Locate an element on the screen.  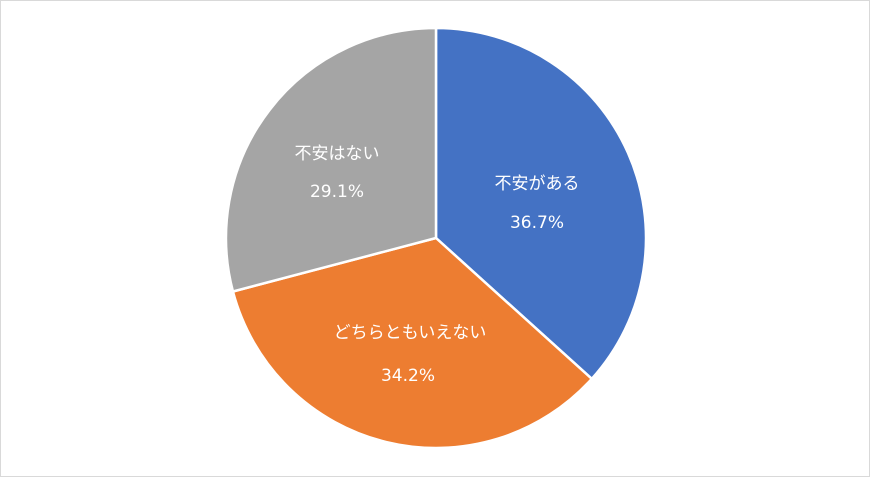
slice-value-1: 34.2% is located at coordinates (408, 376).